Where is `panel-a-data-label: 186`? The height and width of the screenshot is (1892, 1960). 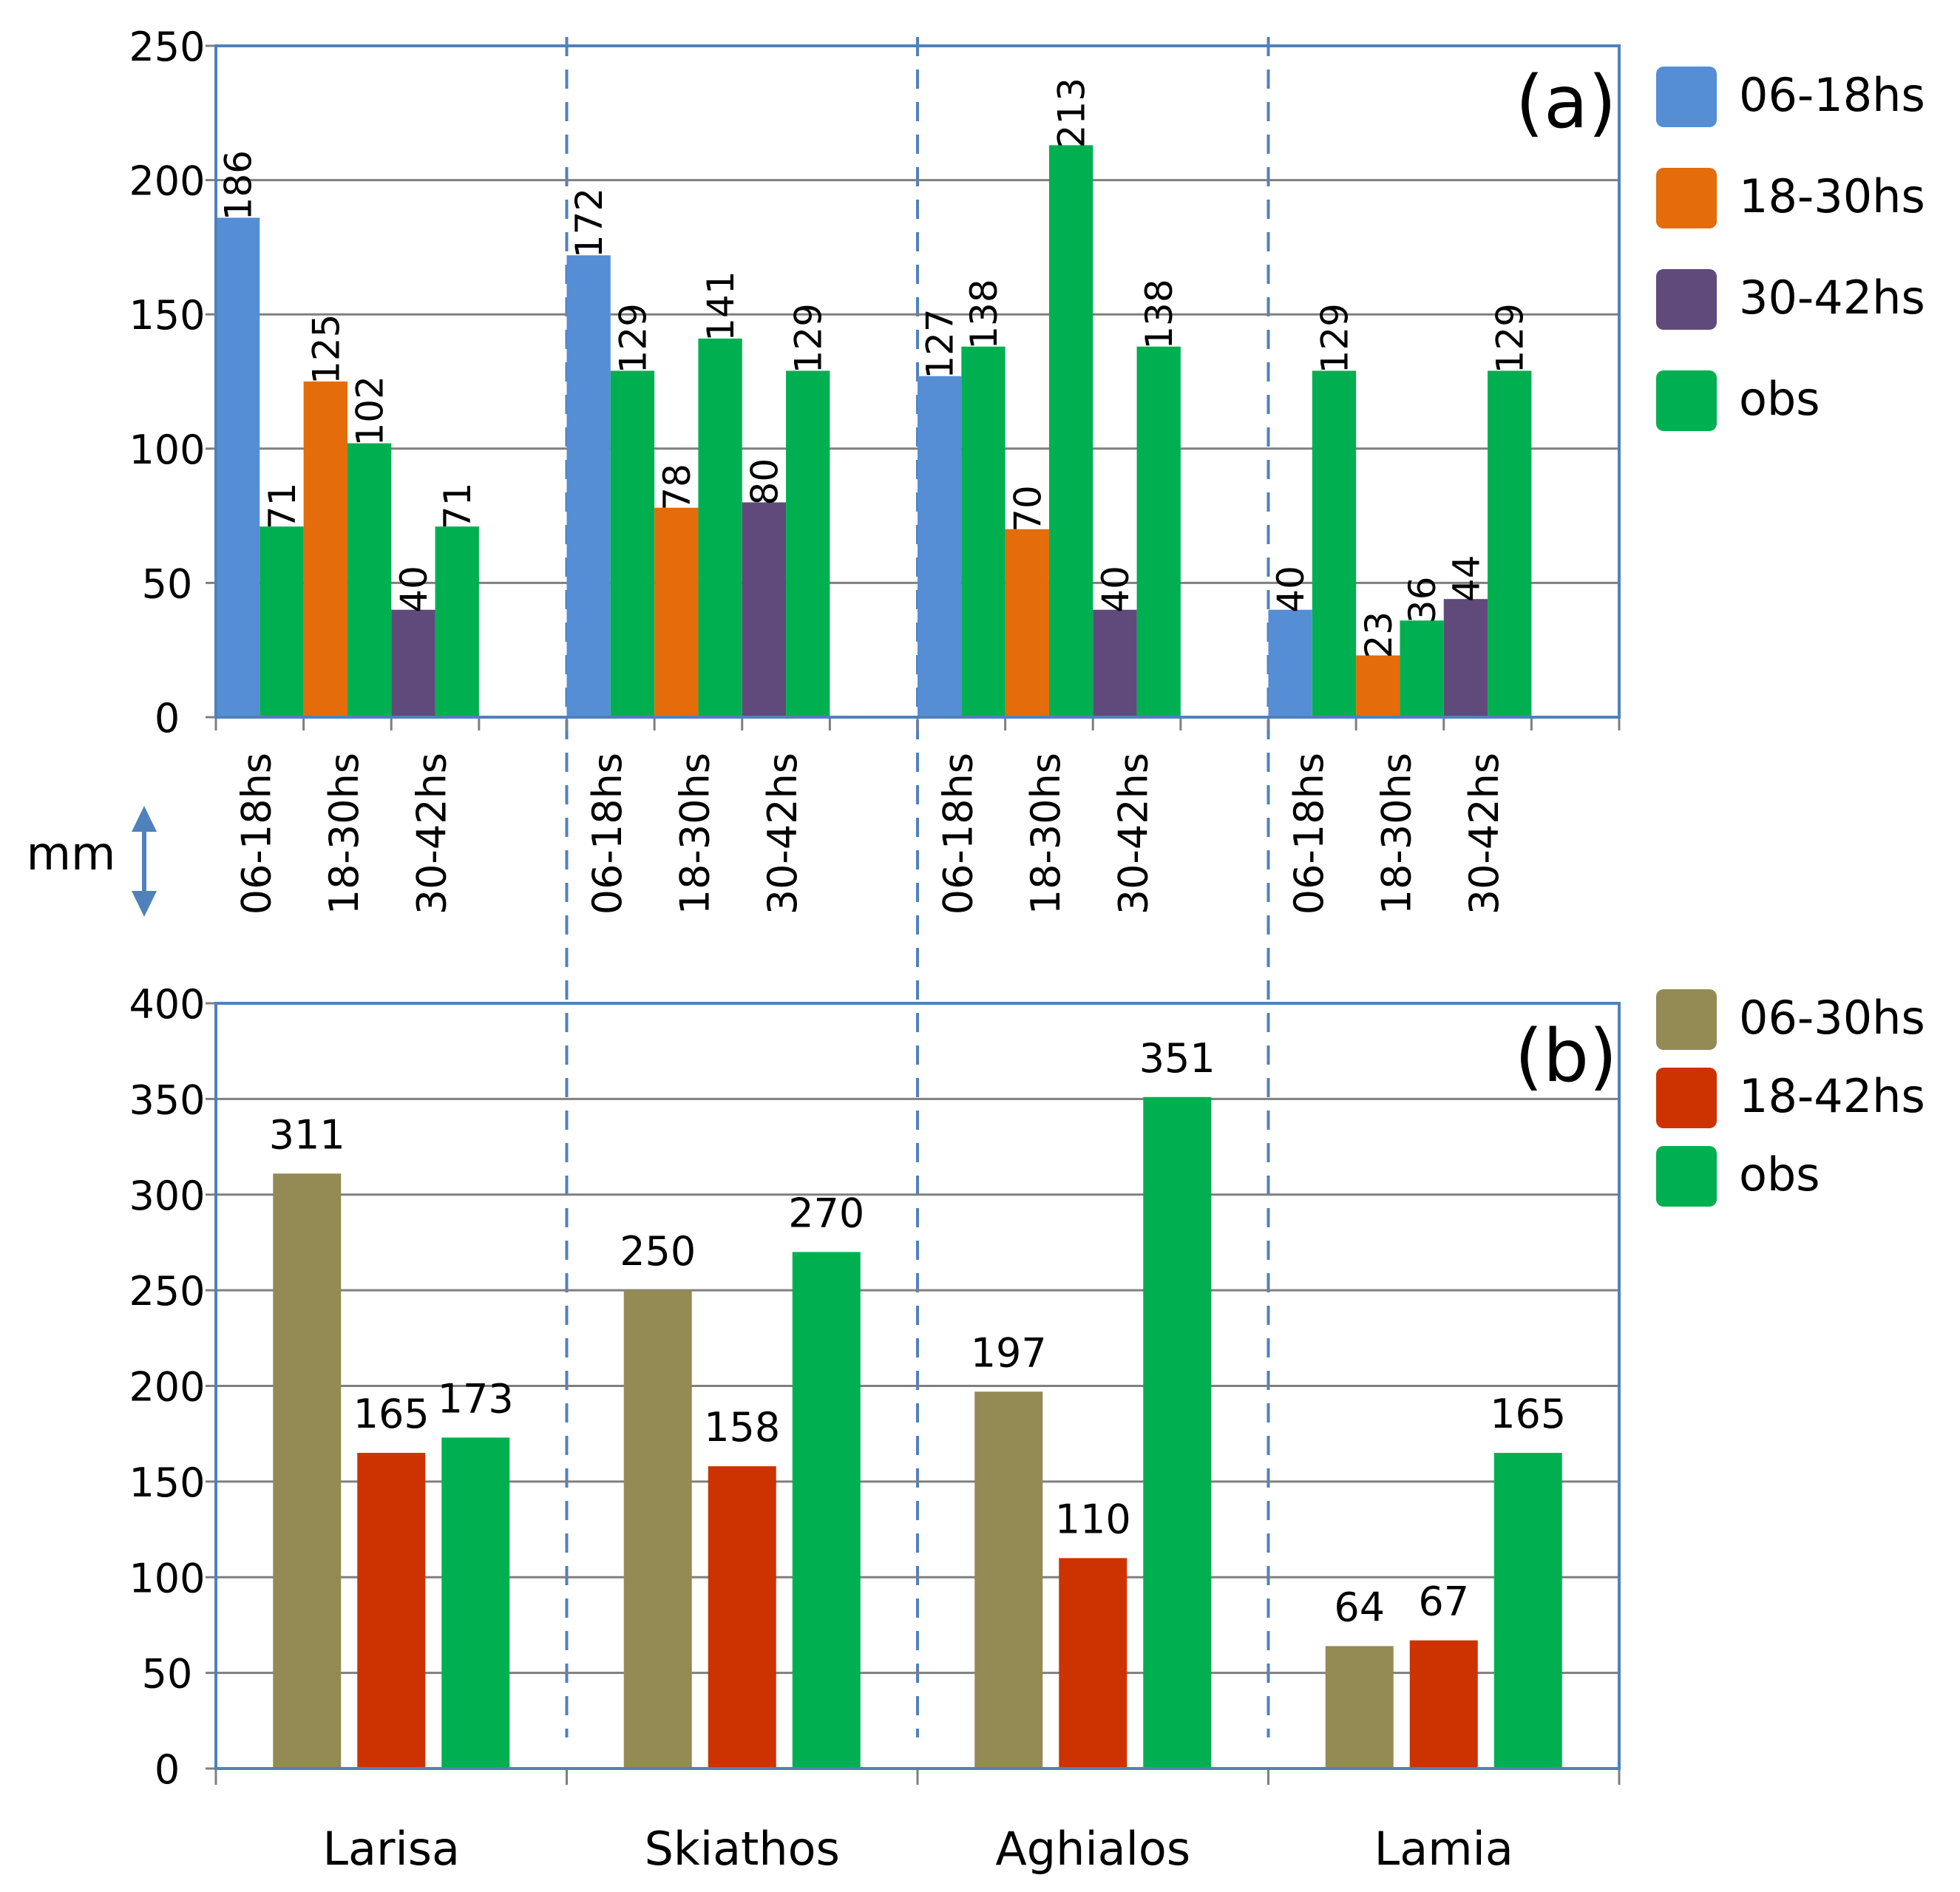
panel-a-data-label: 186 is located at coordinates (238, 185).